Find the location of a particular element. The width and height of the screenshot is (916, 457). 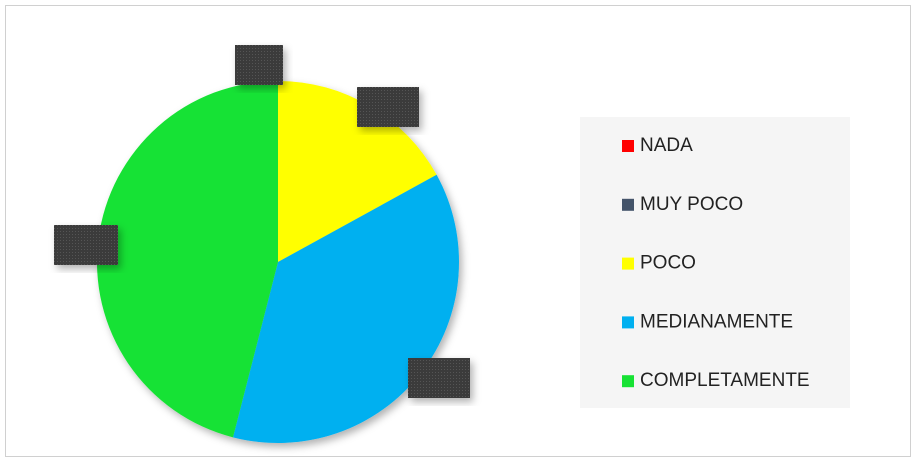

legend-label: COMPLETAMENTE is located at coordinates (725, 380).